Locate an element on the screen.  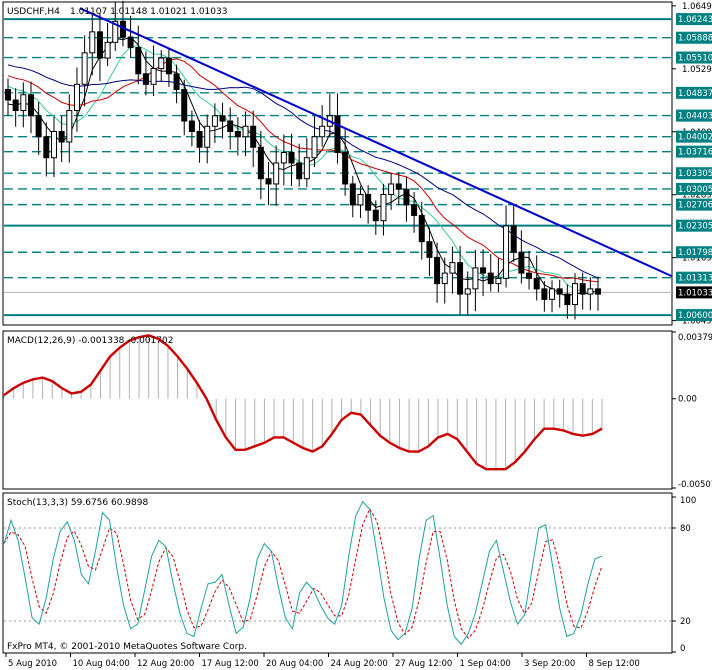
level-price-label: 1.06243 is located at coordinates (695, 20).